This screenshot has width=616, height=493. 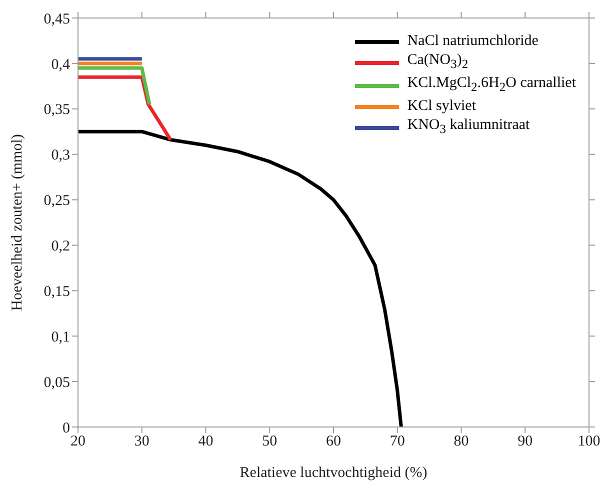 What do you see at coordinates (57, 292) in the screenshot?
I see `y-tick-label: 0,15` at bounding box center [57, 292].